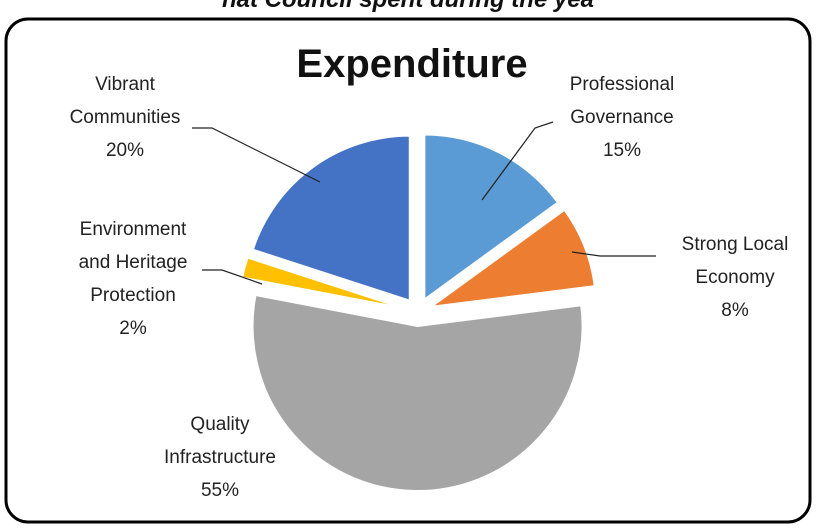 Image resolution: width=816 pixels, height=529 pixels. Describe the element at coordinates (133, 328) in the screenshot. I see `value-label: 2%` at that location.